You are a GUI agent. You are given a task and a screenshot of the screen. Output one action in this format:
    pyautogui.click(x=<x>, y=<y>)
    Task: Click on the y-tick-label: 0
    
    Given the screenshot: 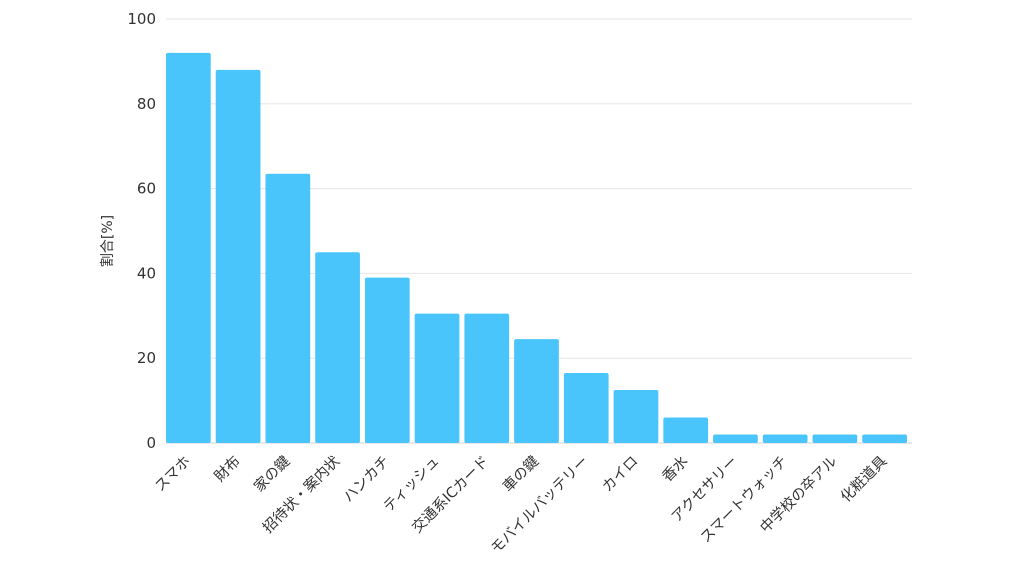 What is the action you would take?
    pyautogui.click(x=151, y=443)
    